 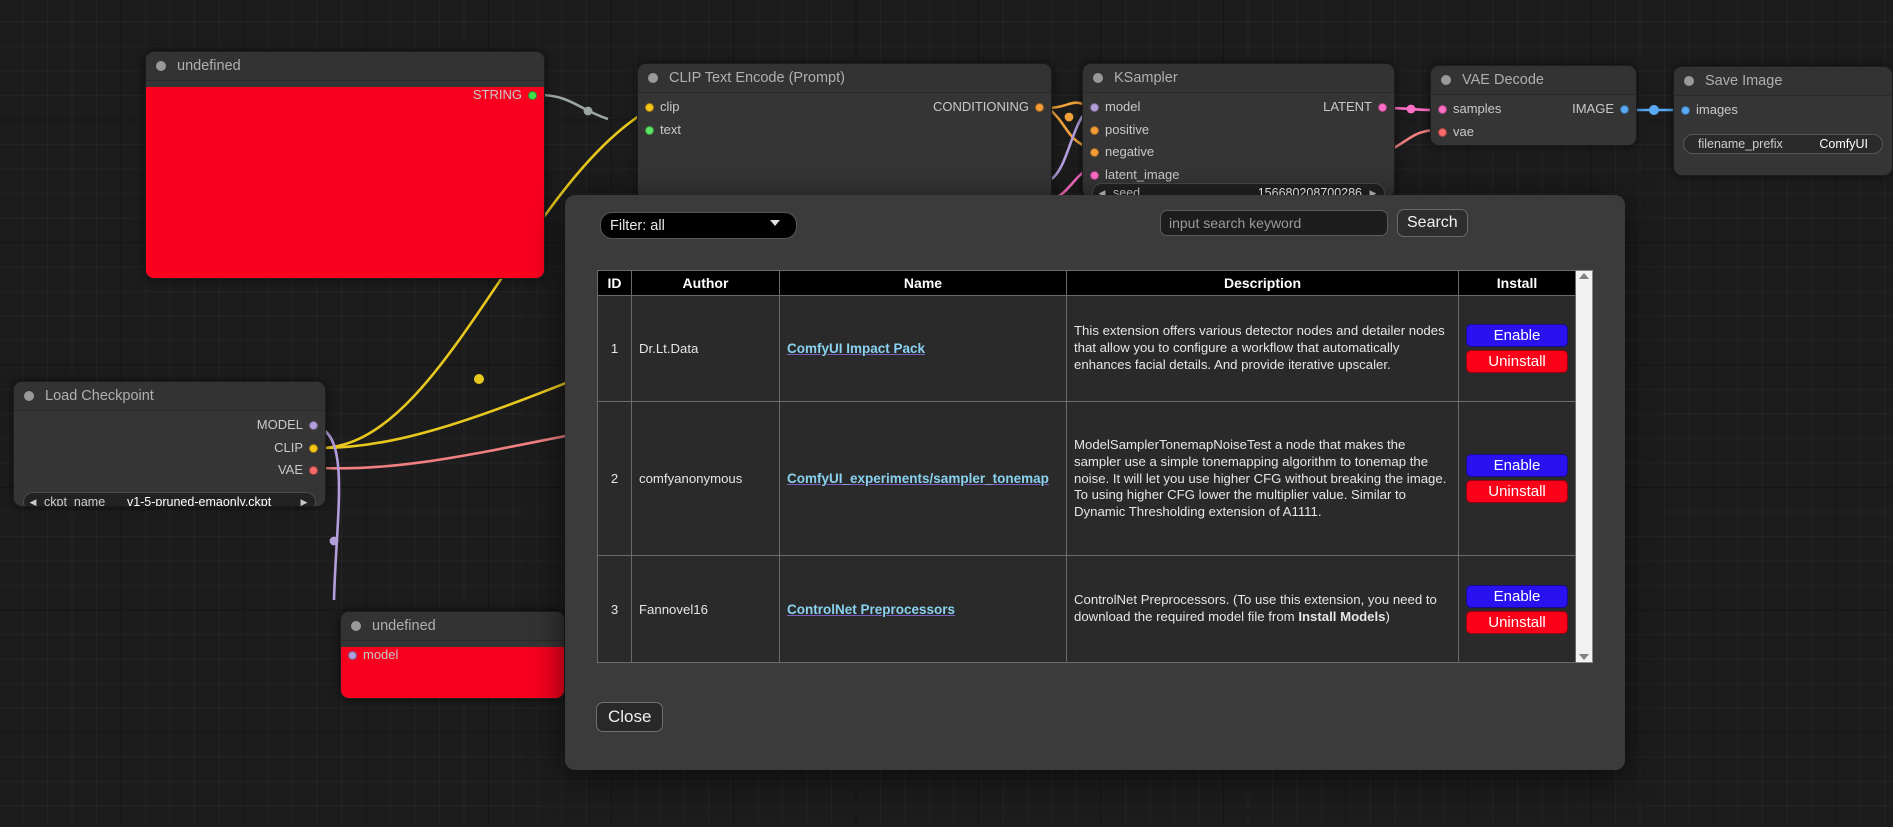 I want to click on column-header-install: Install, so click(x=1517, y=283).